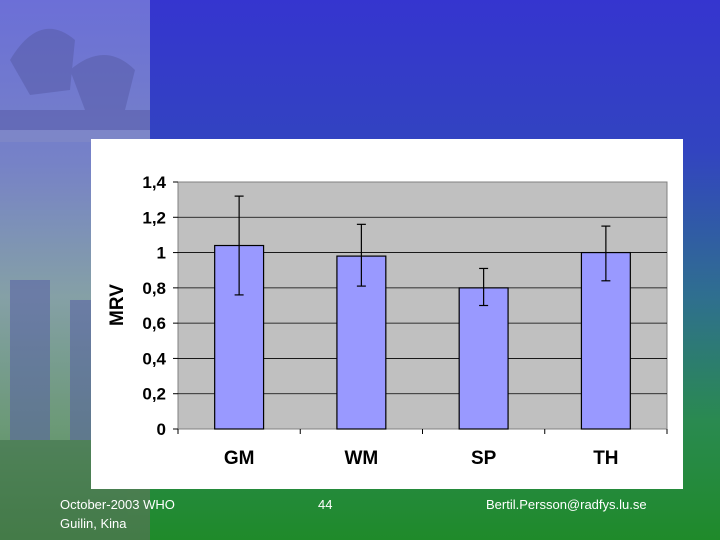  What do you see at coordinates (566, 504) in the screenshot?
I see `footer-email: Bertil.Persson@radfys.lu.se` at bounding box center [566, 504].